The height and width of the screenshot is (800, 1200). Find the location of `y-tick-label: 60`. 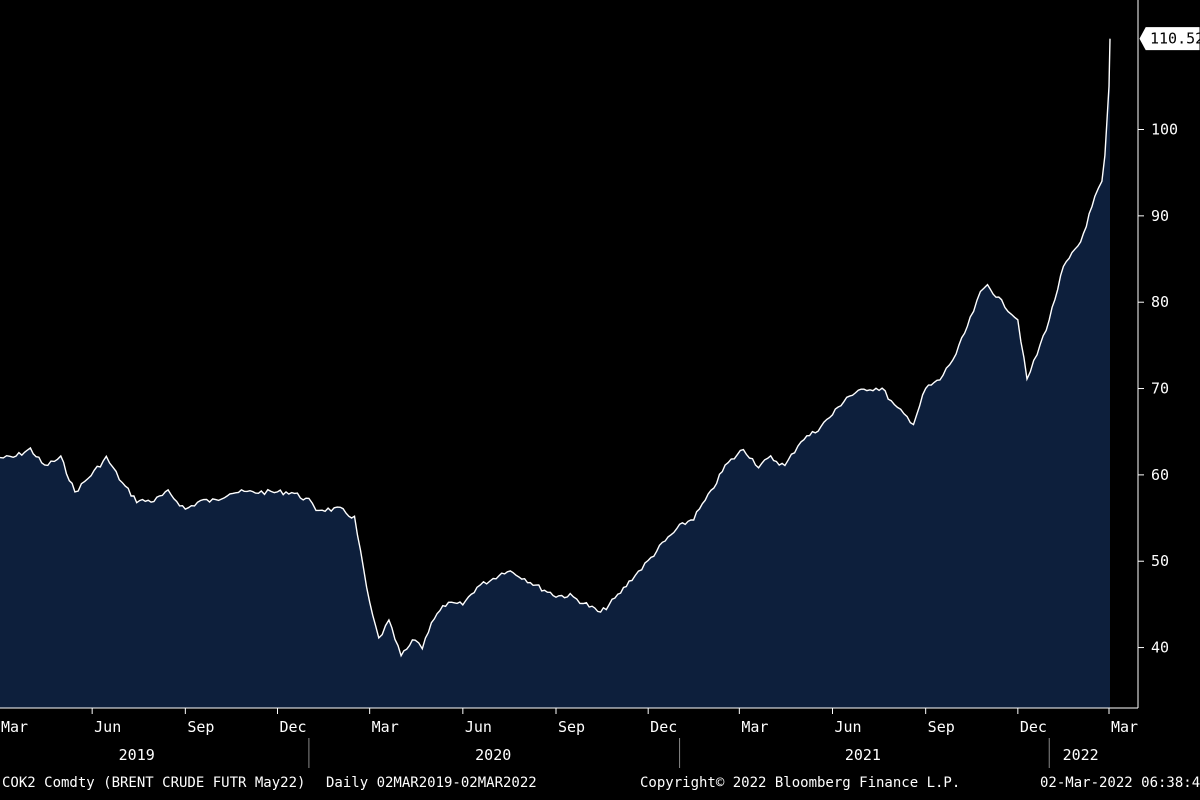

y-tick-label: 60 is located at coordinates (1160, 475).